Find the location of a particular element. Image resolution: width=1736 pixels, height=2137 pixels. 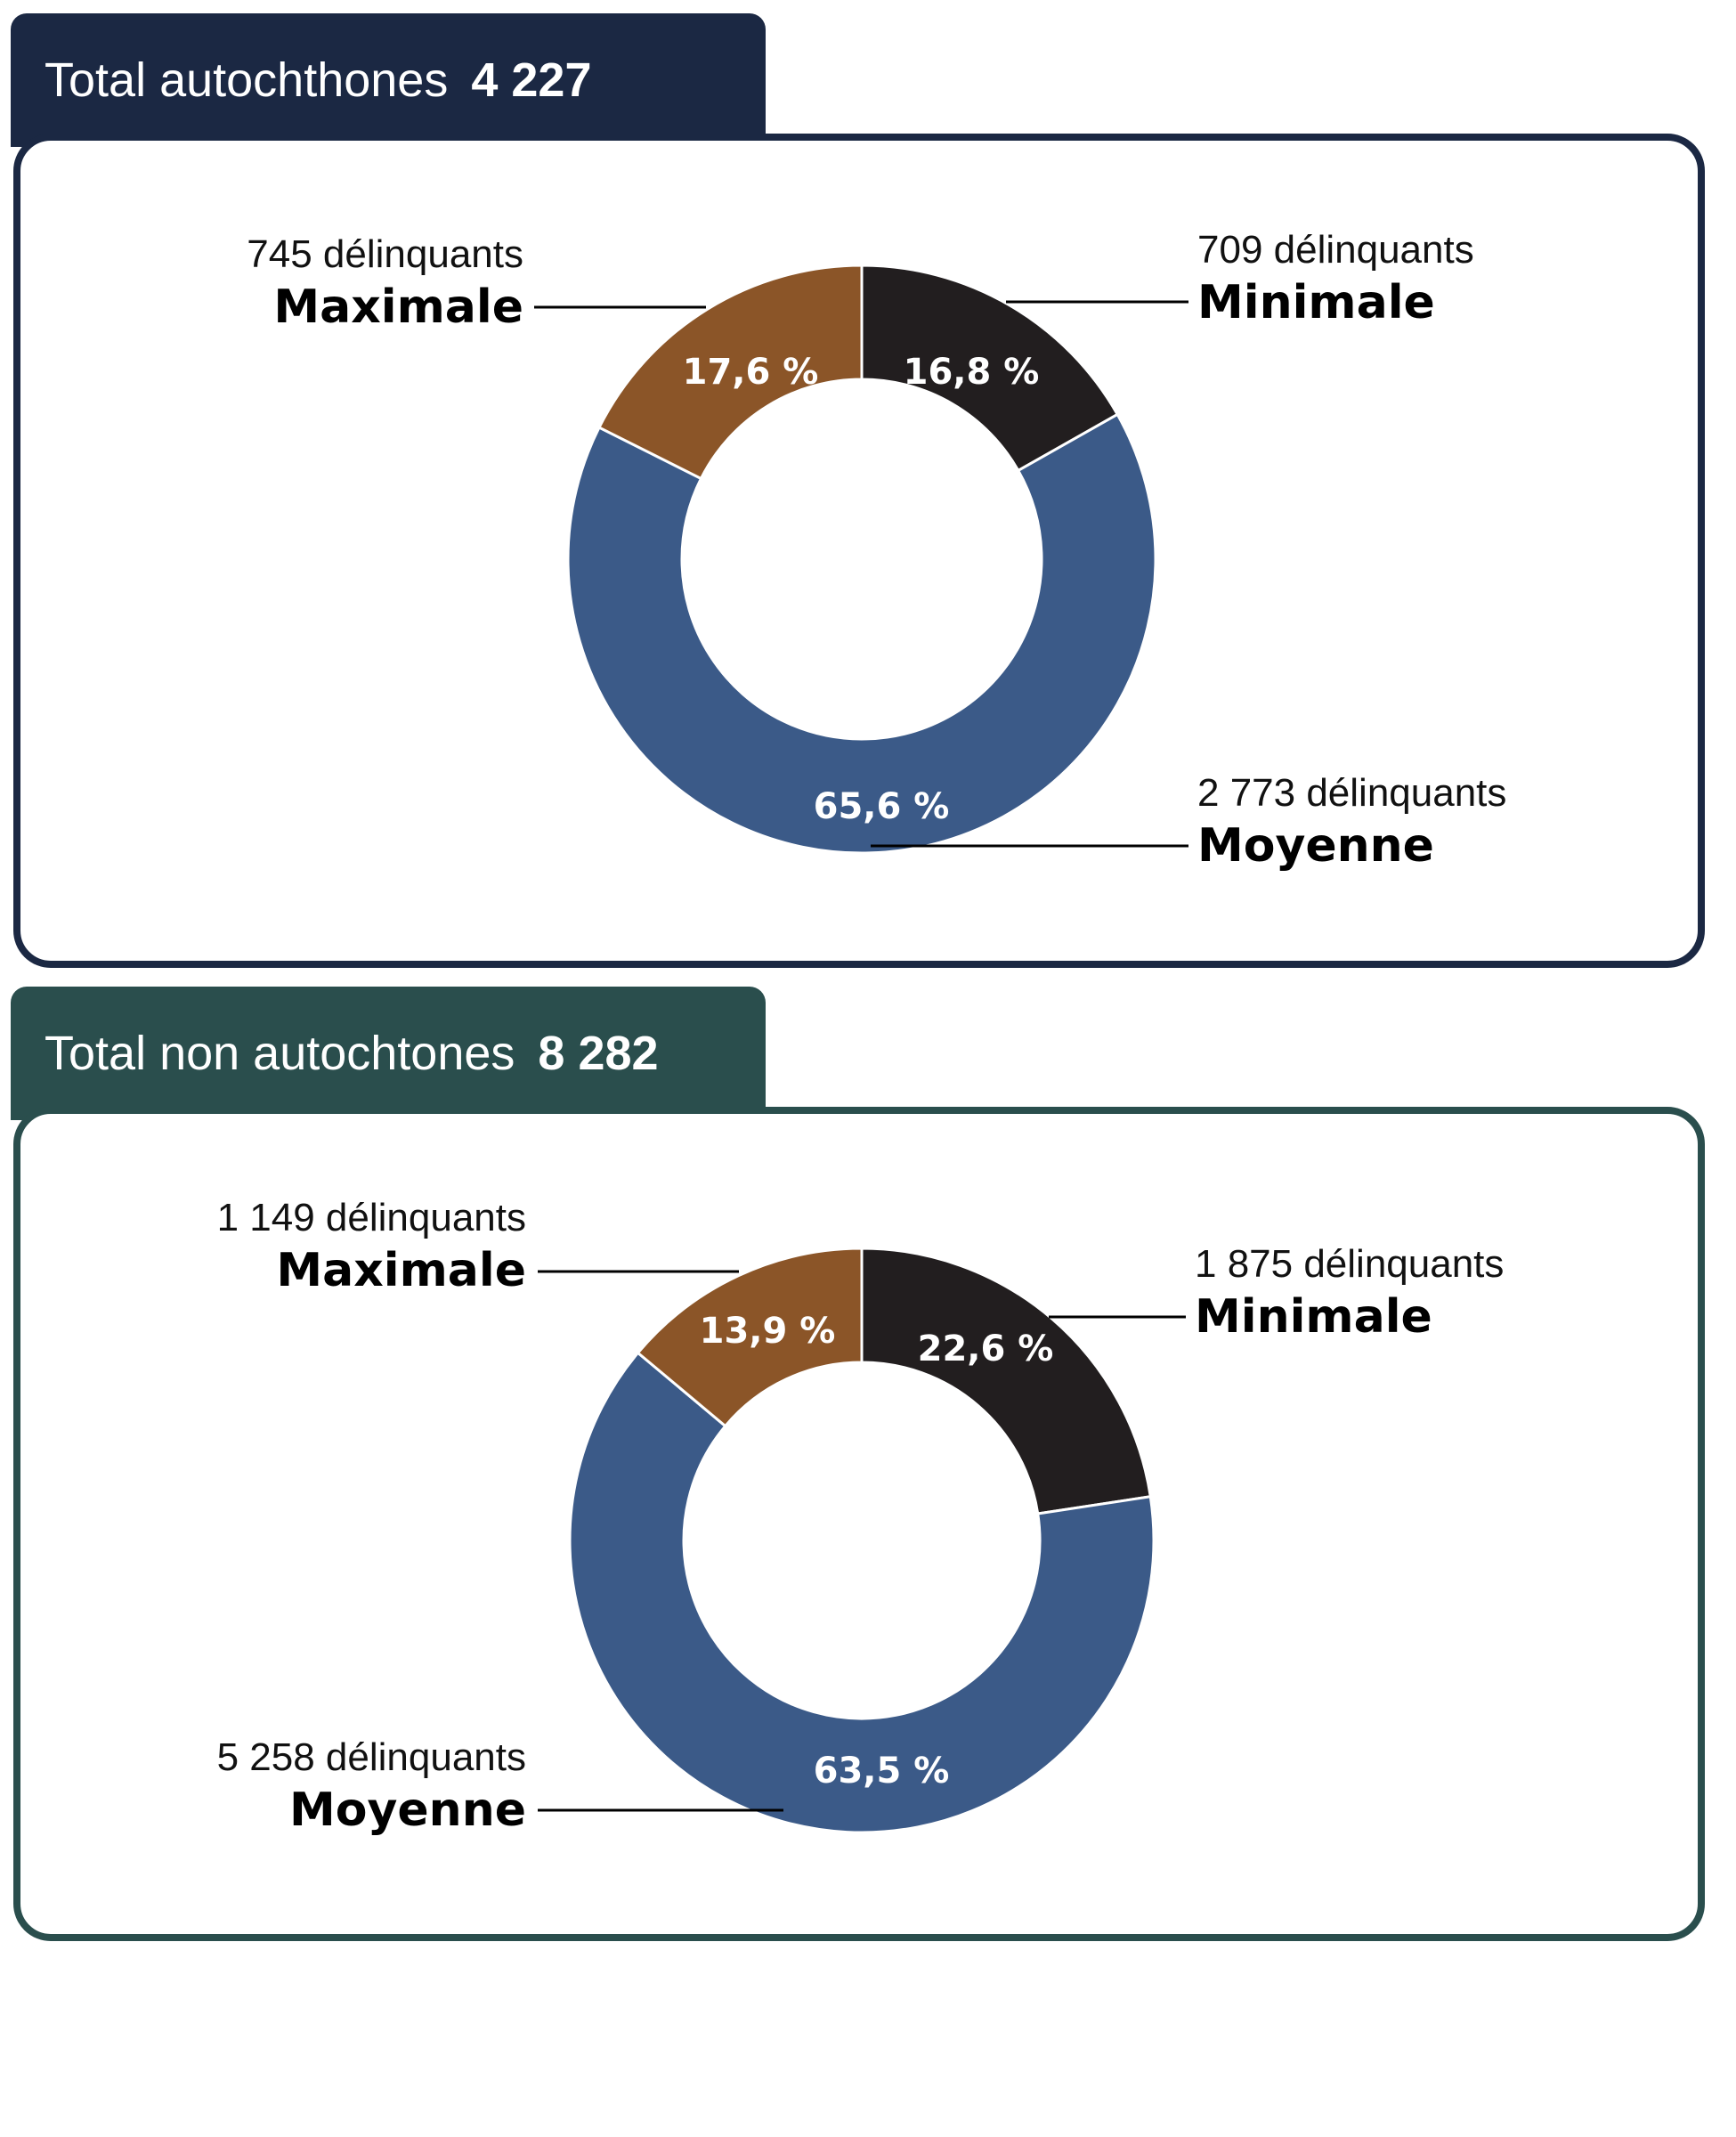

slice-percent-label: 13,9 % is located at coordinates (768, 1331).